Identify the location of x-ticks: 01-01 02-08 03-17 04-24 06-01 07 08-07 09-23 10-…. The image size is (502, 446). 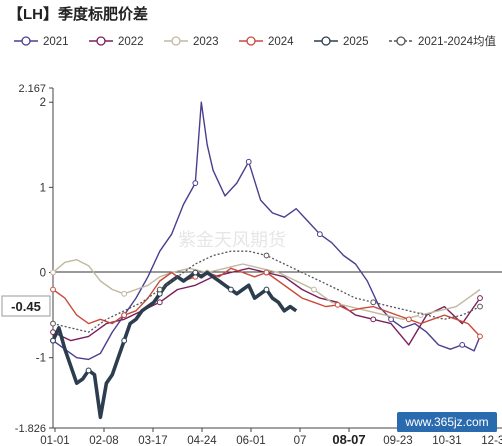
(271, 437).